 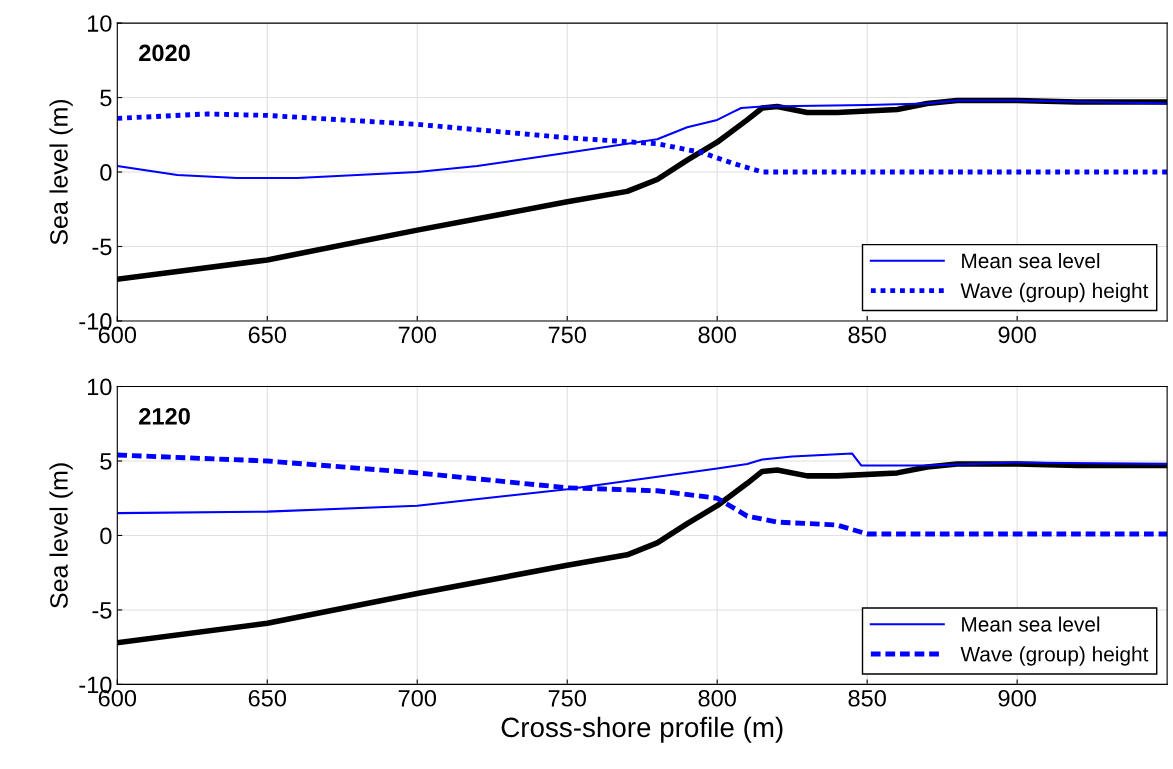 I want to click on x-axis-title: Cross-shore profile (m), so click(x=642, y=729).